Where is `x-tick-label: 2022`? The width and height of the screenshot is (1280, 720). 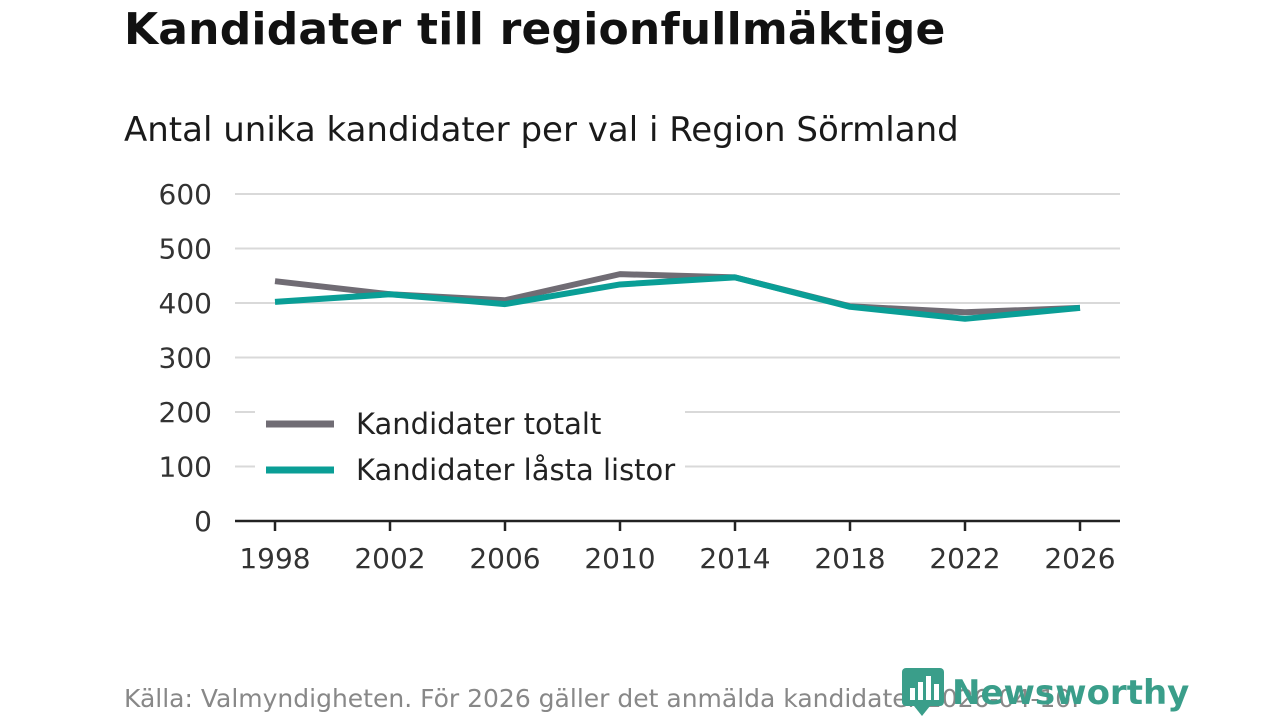 x-tick-label: 2022 is located at coordinates (964, 558).